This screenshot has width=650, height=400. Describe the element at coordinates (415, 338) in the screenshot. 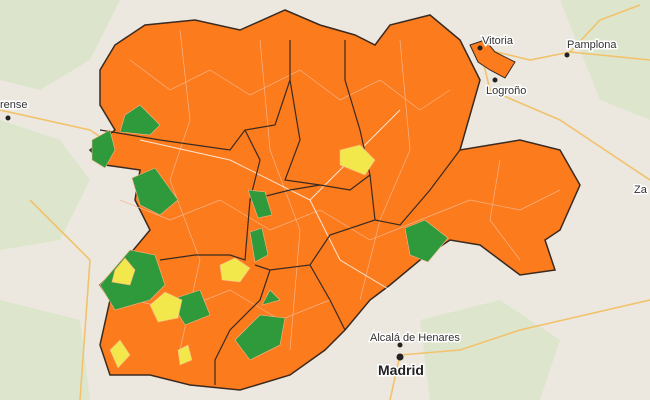

I see `city-label: Alcalá de Henares` at that location.